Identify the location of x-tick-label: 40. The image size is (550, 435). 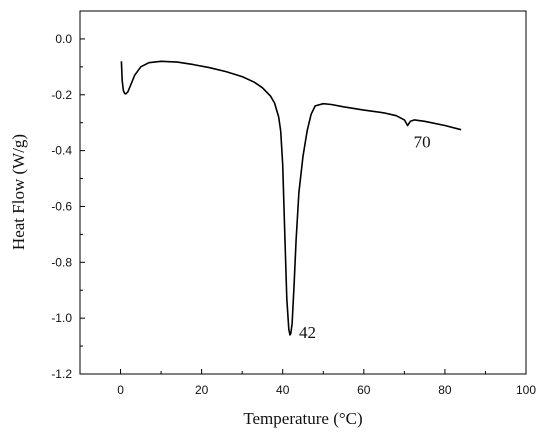
(283, 390).